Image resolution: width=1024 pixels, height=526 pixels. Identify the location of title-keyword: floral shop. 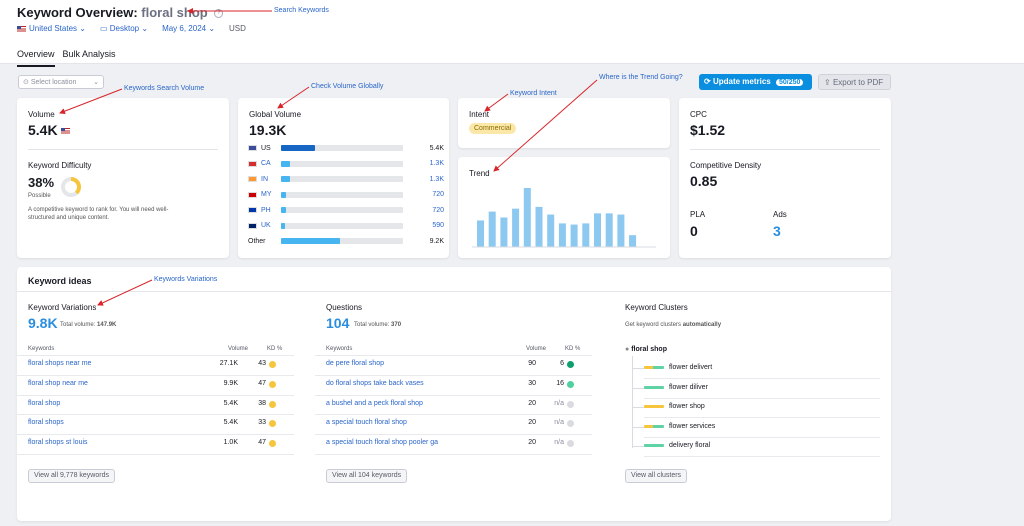
(174, 12).